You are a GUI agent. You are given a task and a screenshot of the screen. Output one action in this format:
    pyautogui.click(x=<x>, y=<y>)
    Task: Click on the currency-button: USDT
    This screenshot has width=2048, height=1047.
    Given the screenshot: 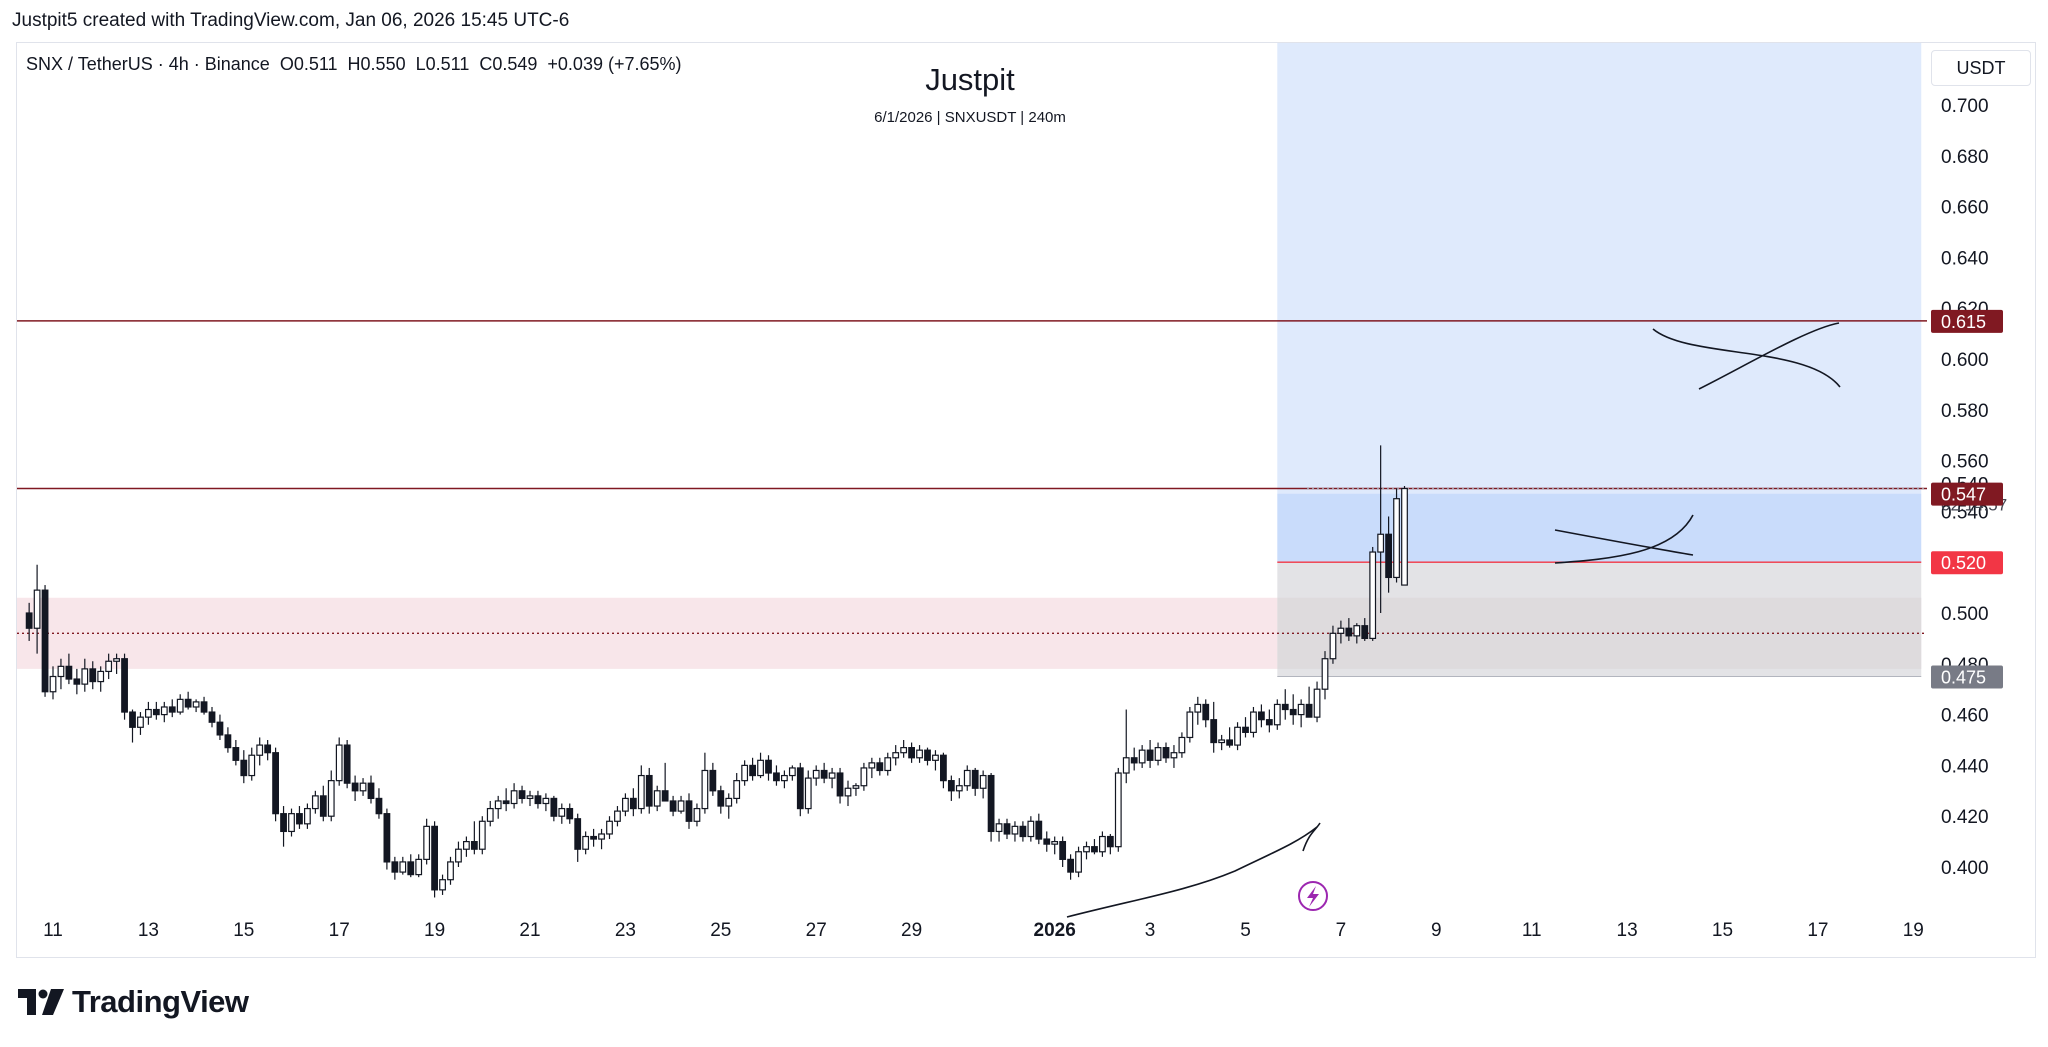 What is the action you would take?
    pyautogui.click(x=1981, y=68)
    